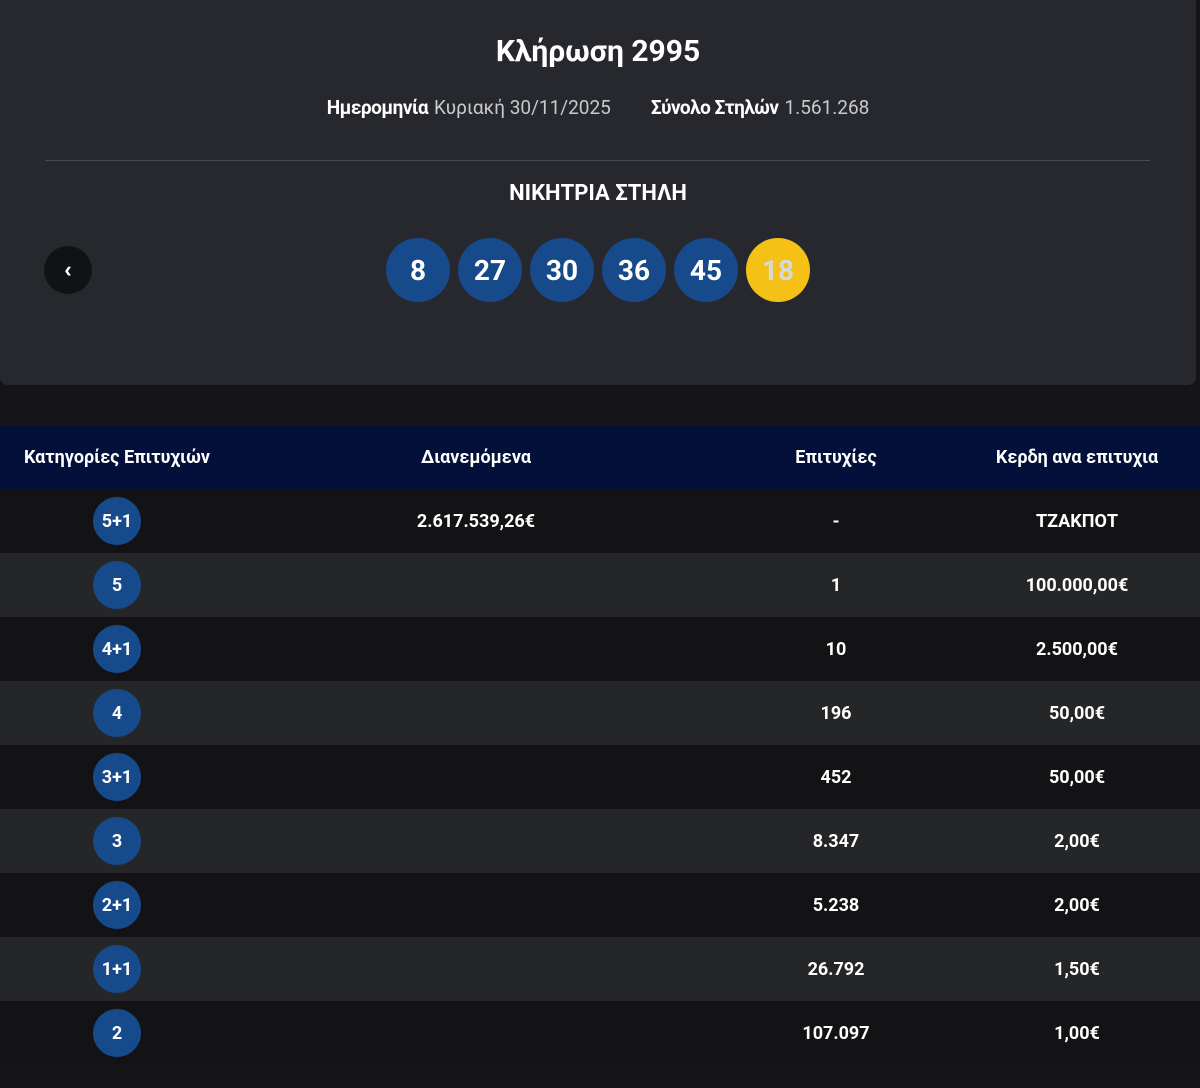  What do you see at coordinates (600, 1033) in the screenshot?
I see `table-row: 2 107.097 1,00€` at bounding box center [600, 1033].